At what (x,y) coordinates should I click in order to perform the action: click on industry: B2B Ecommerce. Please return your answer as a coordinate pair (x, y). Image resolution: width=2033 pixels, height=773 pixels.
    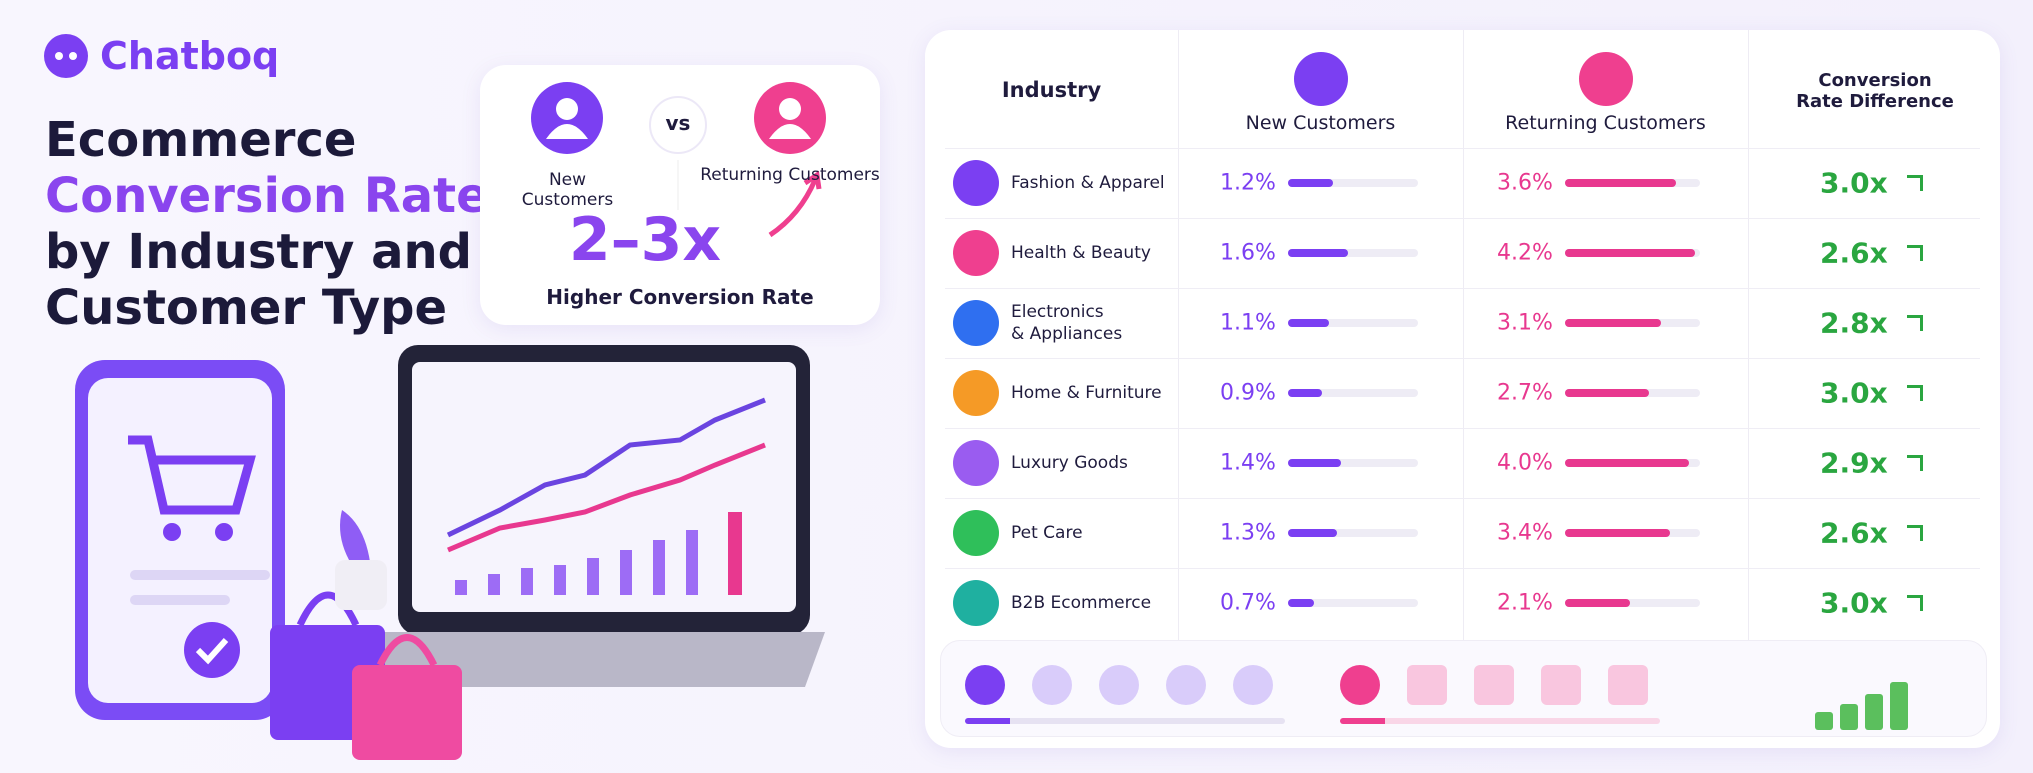
    Looking at the image, I should click on (1081, 603).